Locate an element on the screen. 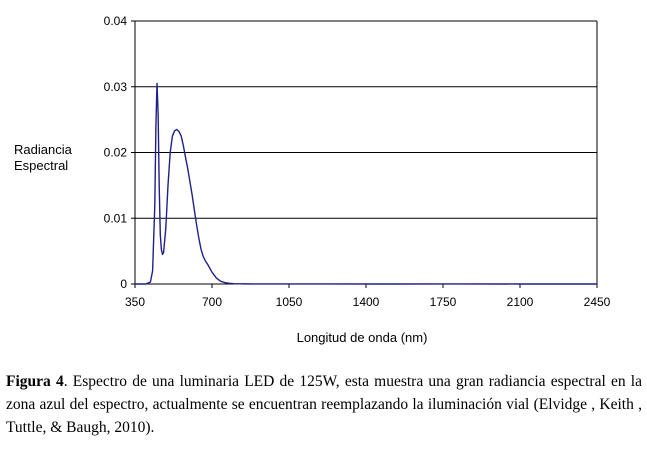 The height and width of the screenshot is (450, 647). x-tick-label: 350 is located at coordinates (135, 302).